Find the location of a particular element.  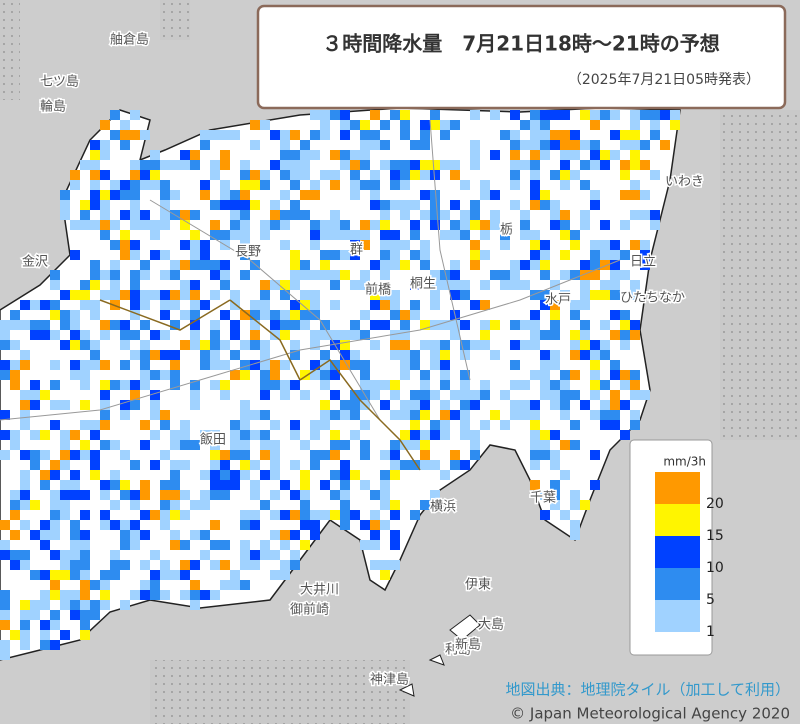

legend-label: 5 is located at coordinates (710, 600).